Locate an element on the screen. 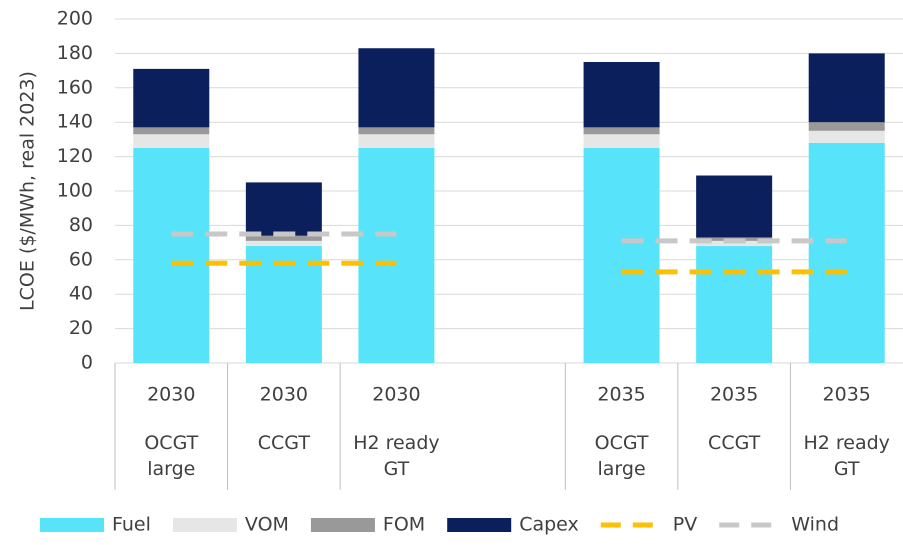 Image resolution: width=903 pixels, height=545 pixels. y-tick-label: 20 is located at coordinates (81, 328).